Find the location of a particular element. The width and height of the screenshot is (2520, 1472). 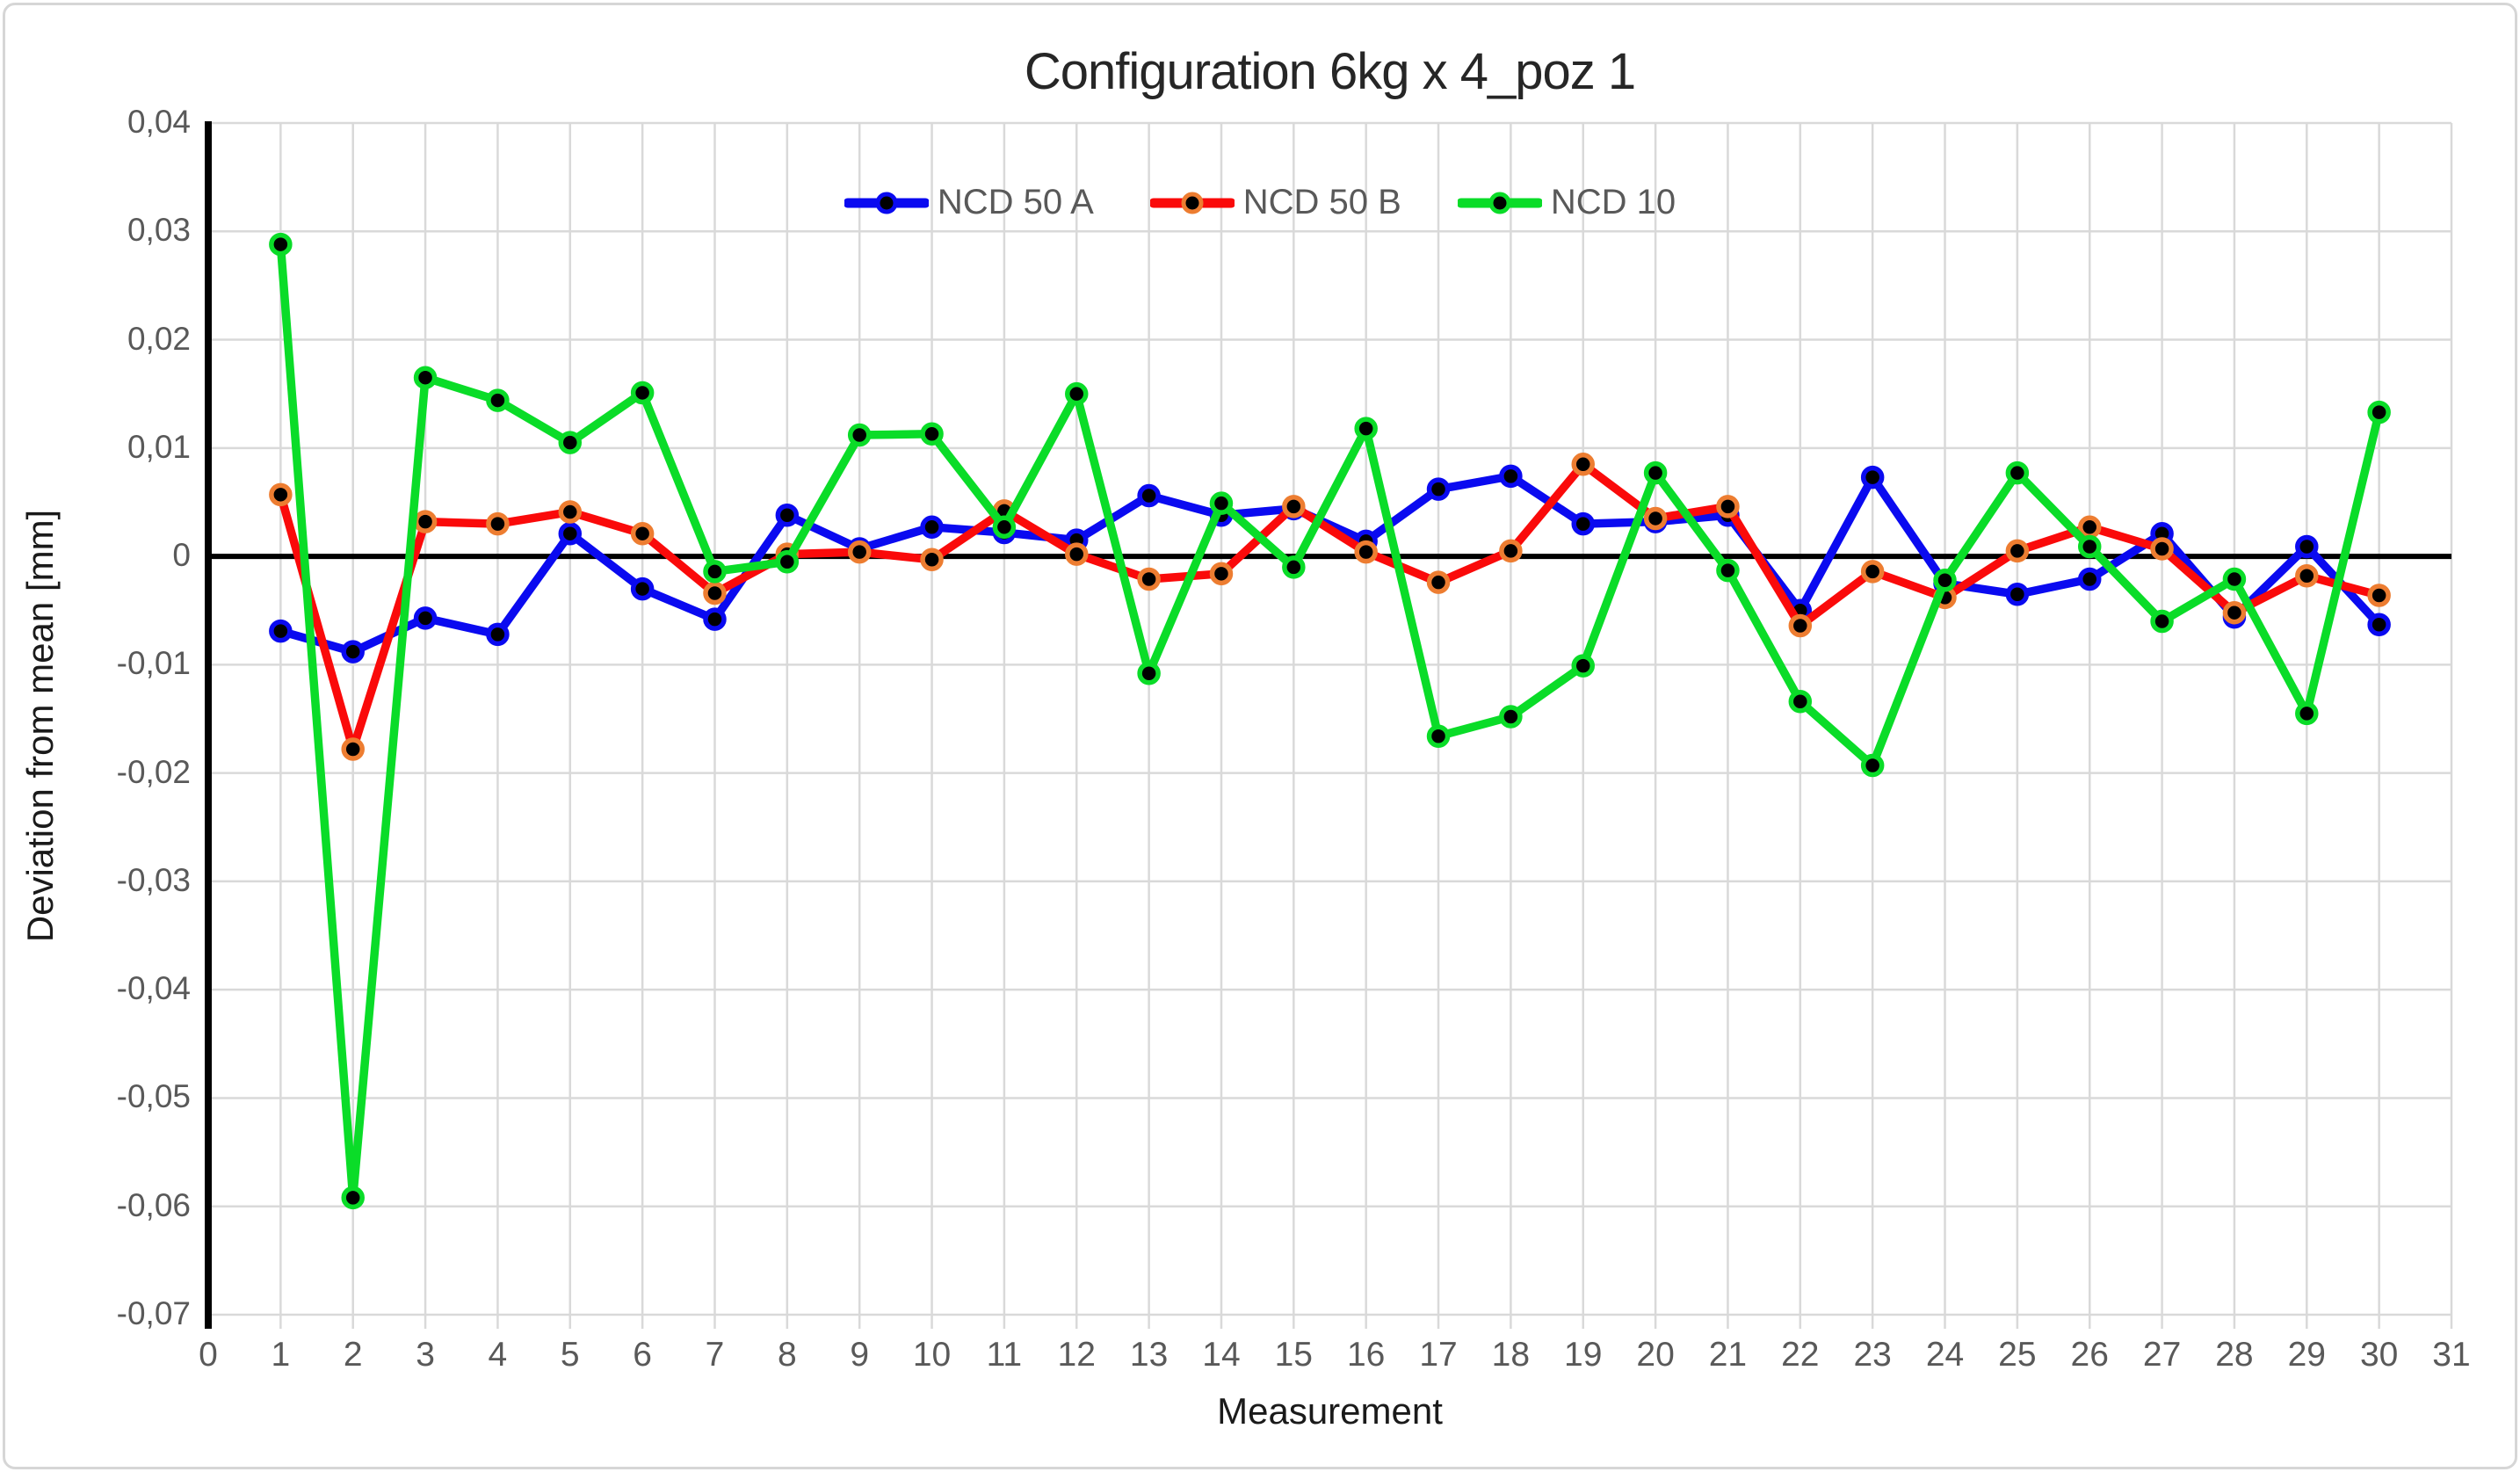

y-tick-label: 0,04 is located at coordinates (159, 122).